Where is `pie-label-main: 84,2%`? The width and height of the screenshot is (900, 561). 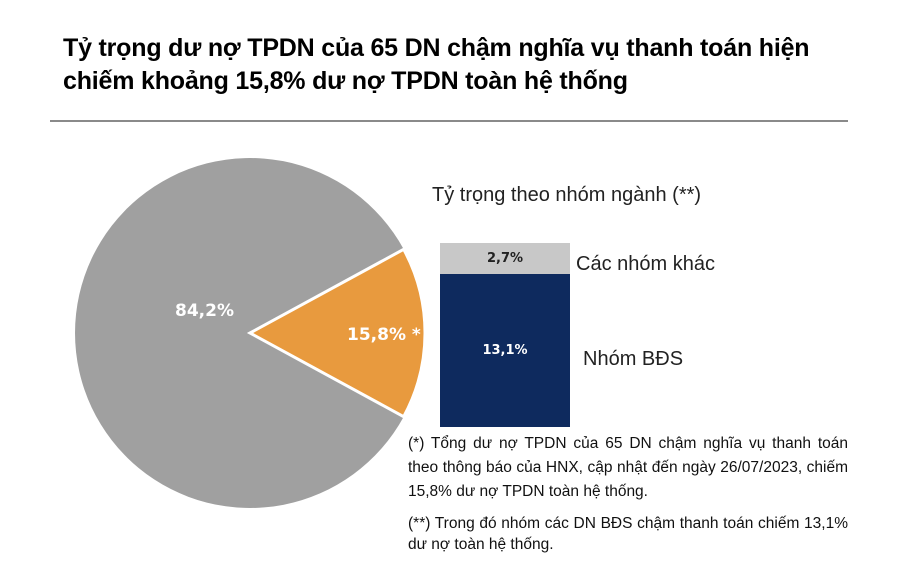 pie-label-main: 84,2% is located at coordinates (204, 311).